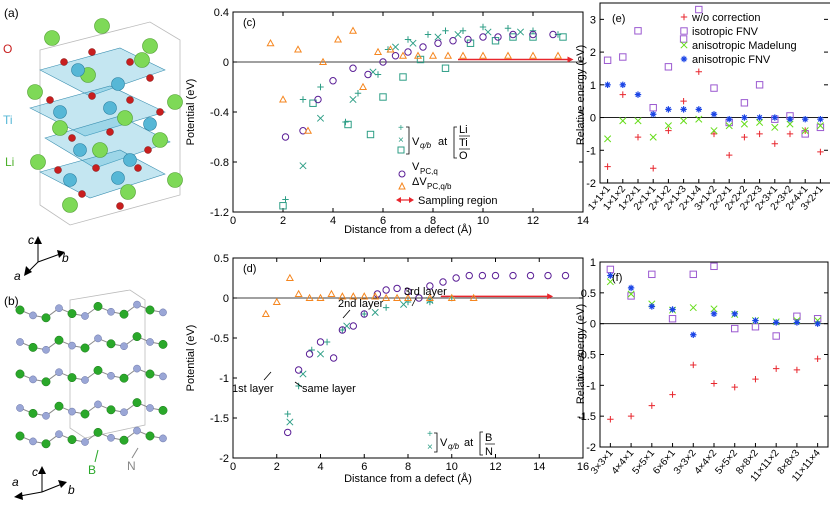 This screenshot has width=830, height=527. I want to click on legend-d-plus-mark: +, so click(430, 434).